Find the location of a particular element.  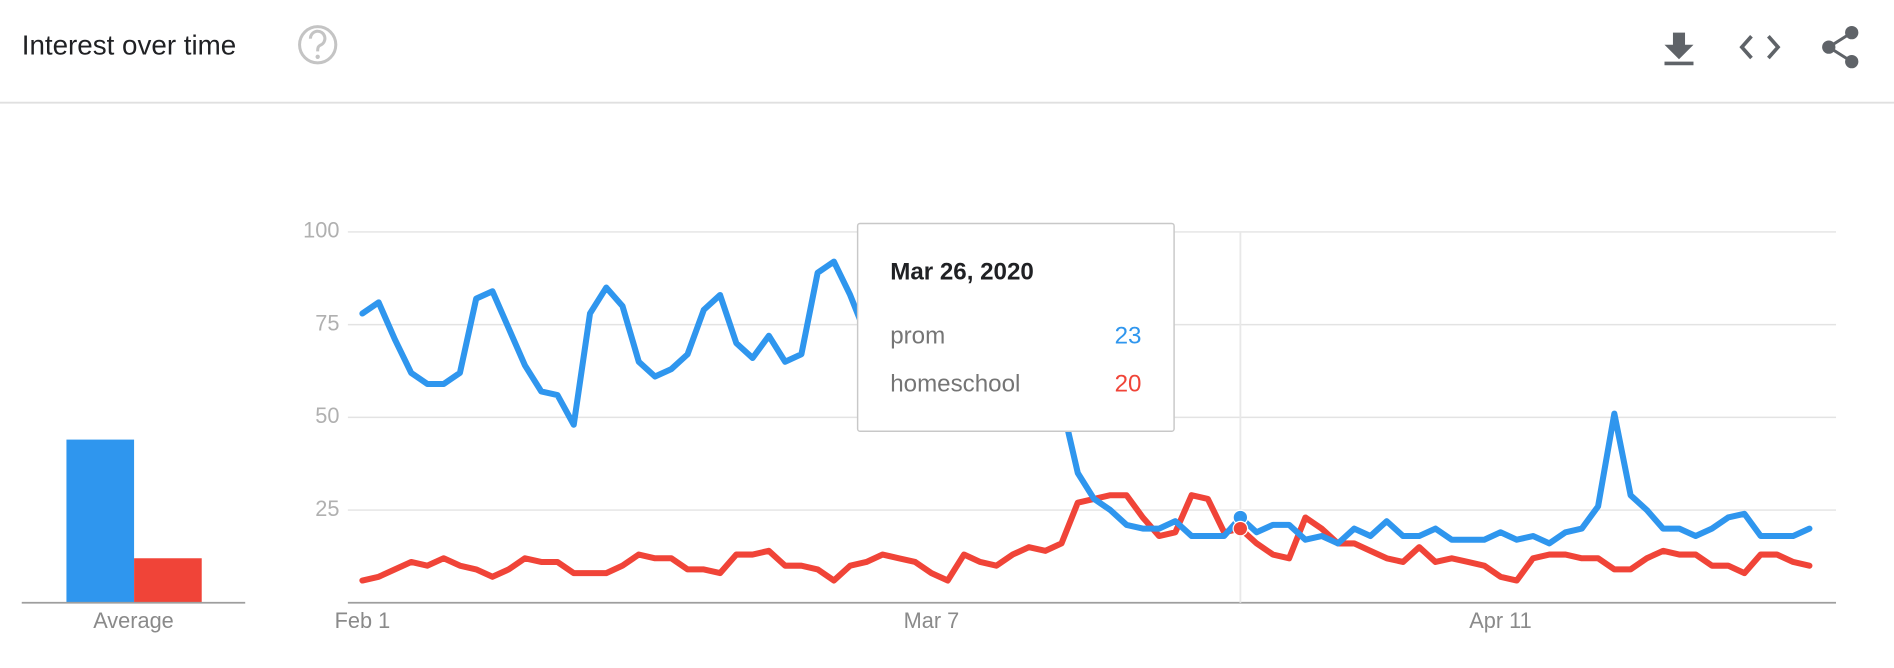

average-label: Average is located at coordinates (133, 620).